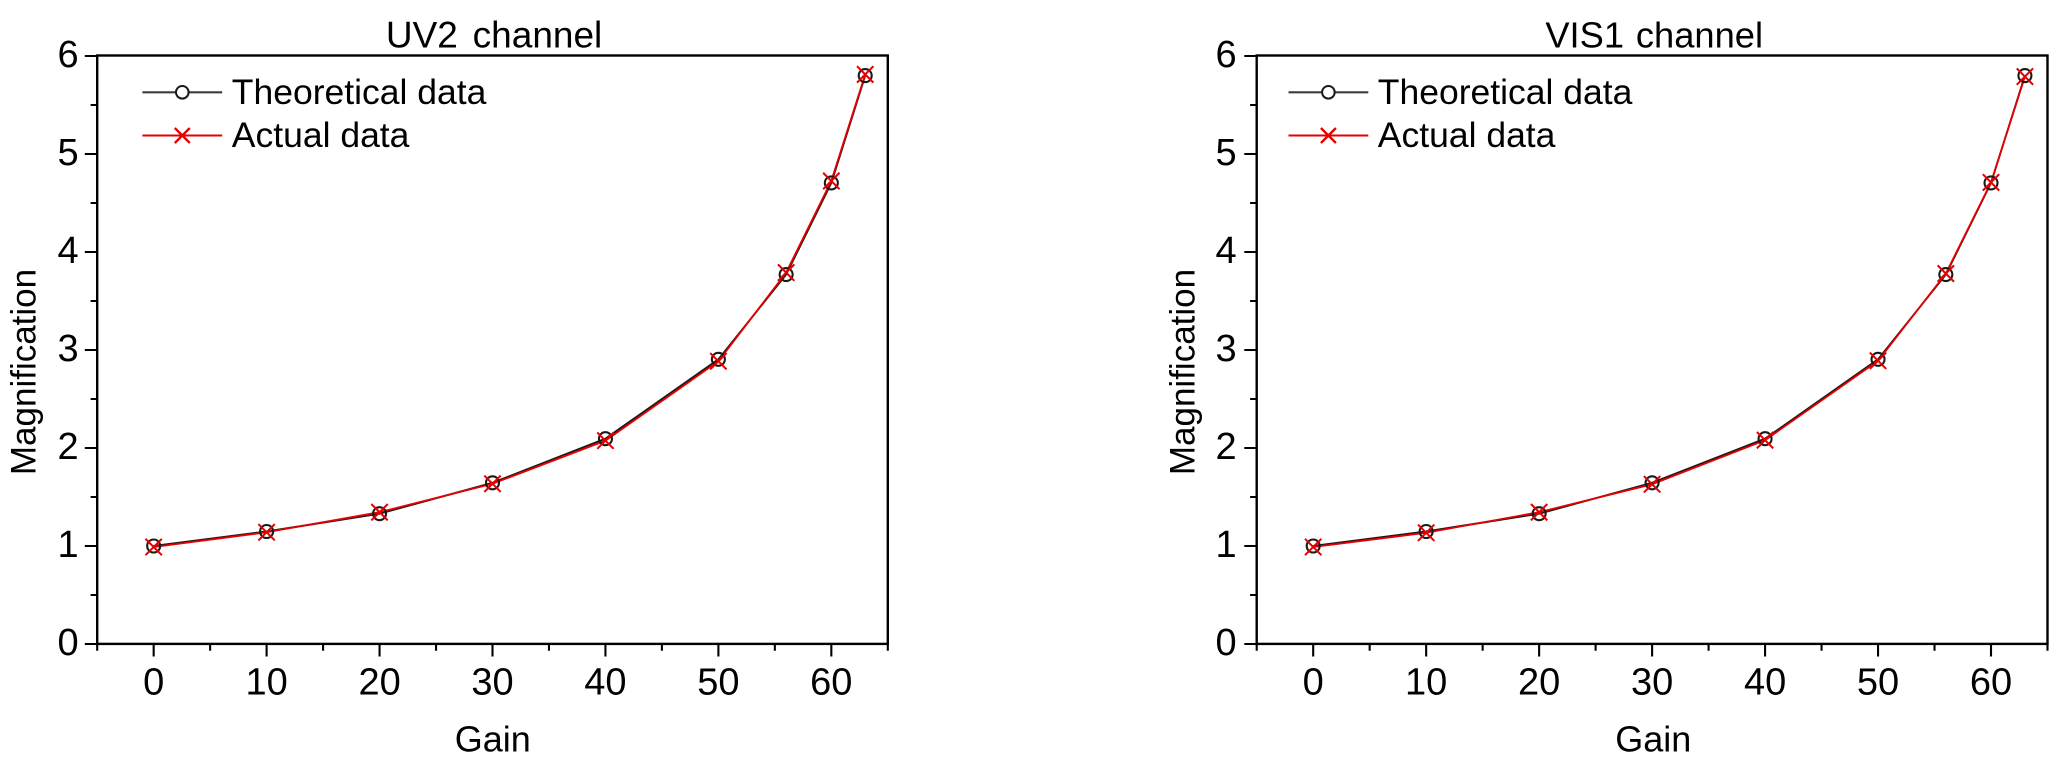 Image resolution: width=2067 pixels, height=766 pixels. Describe the element at coordinates (1654, 34) in the screenshot. I see `svg-text: VIS1 channel` at that location.